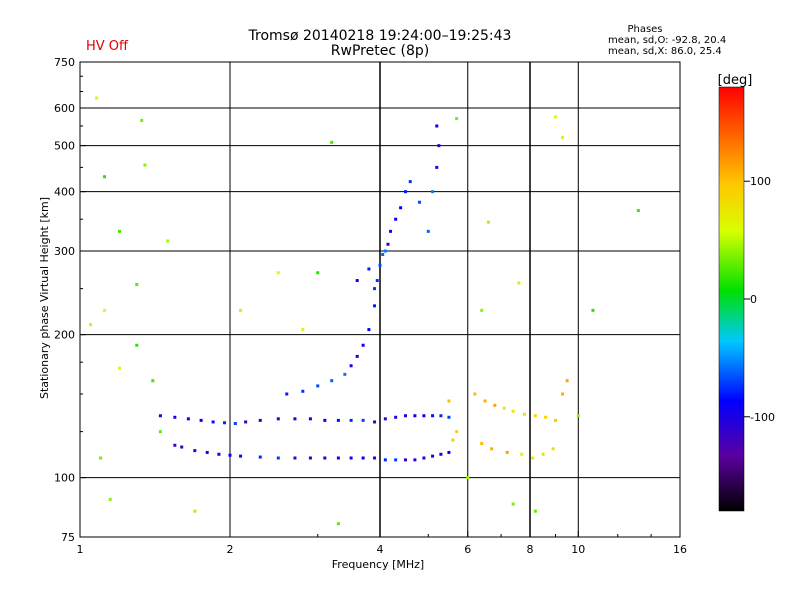 The height and width of the screenshot is (600, 800). Describe the element at coordinates (64, 478) in the screenshot. I see `y-tick-label: 100` at that location.